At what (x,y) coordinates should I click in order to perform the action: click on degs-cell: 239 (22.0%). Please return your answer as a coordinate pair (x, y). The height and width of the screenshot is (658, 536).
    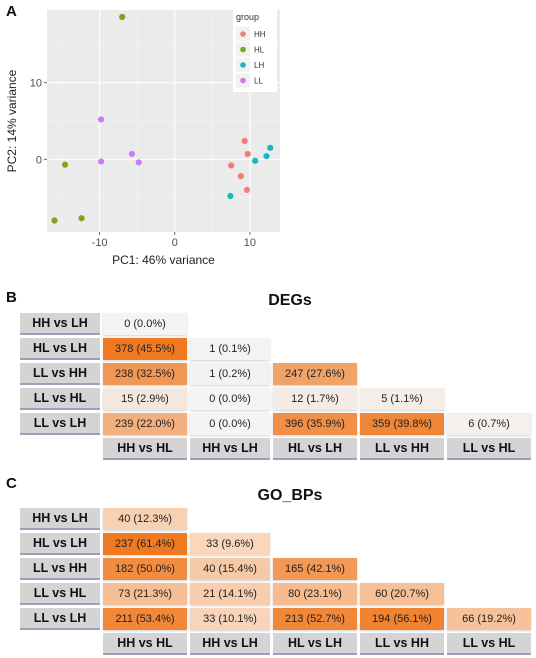
    Looking at the image, I should click on (145, 424).